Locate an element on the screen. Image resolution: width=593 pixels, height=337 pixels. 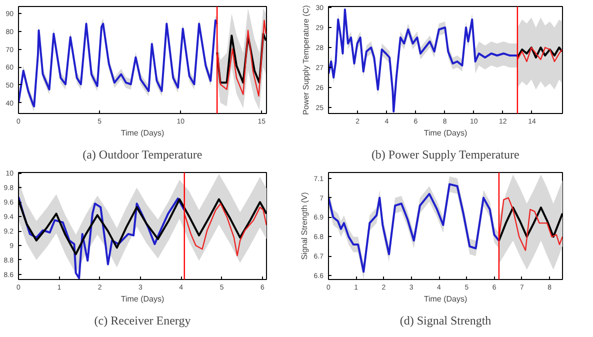
text: (b) Power Supply Temperature is located at coordinates (445, 155).